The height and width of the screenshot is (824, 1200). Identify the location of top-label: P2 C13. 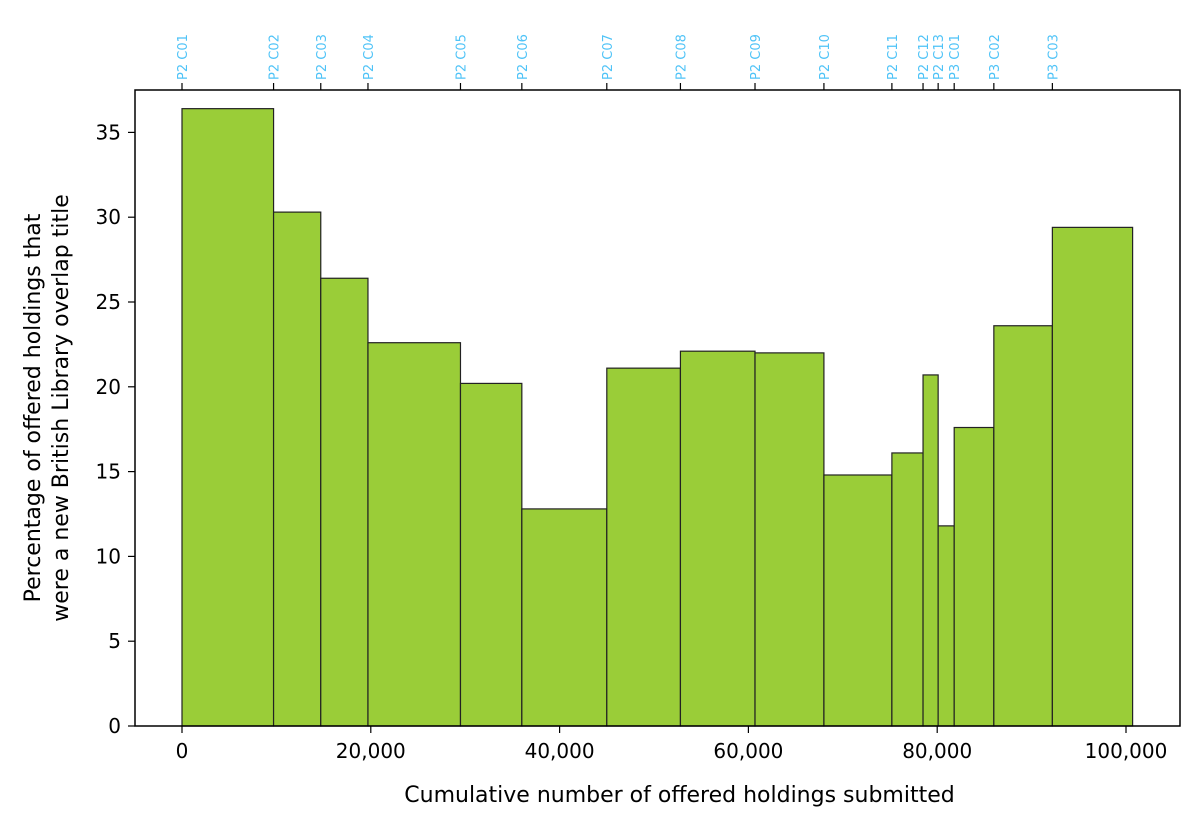
(939, 57).